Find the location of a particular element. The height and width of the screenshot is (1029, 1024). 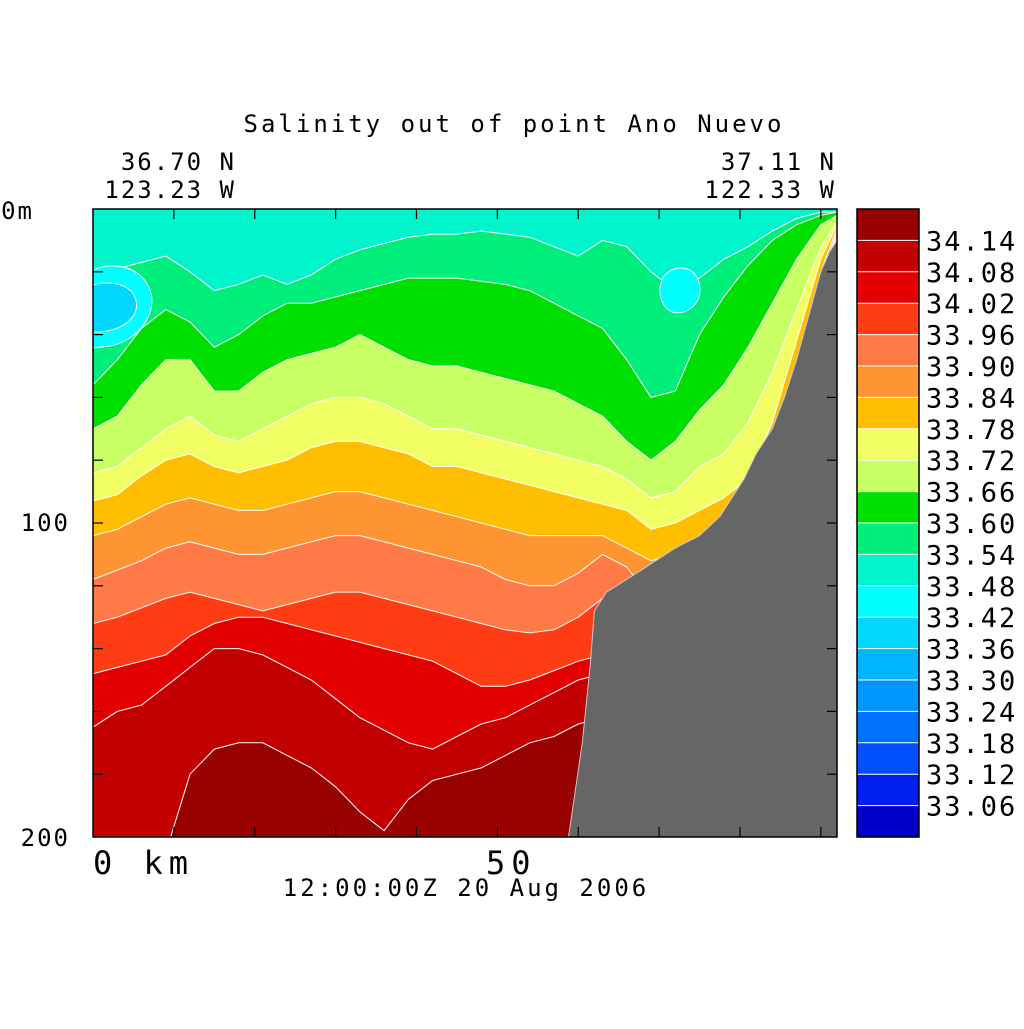

colorbar-label: 33.06 is located at coordinates (971, 807).